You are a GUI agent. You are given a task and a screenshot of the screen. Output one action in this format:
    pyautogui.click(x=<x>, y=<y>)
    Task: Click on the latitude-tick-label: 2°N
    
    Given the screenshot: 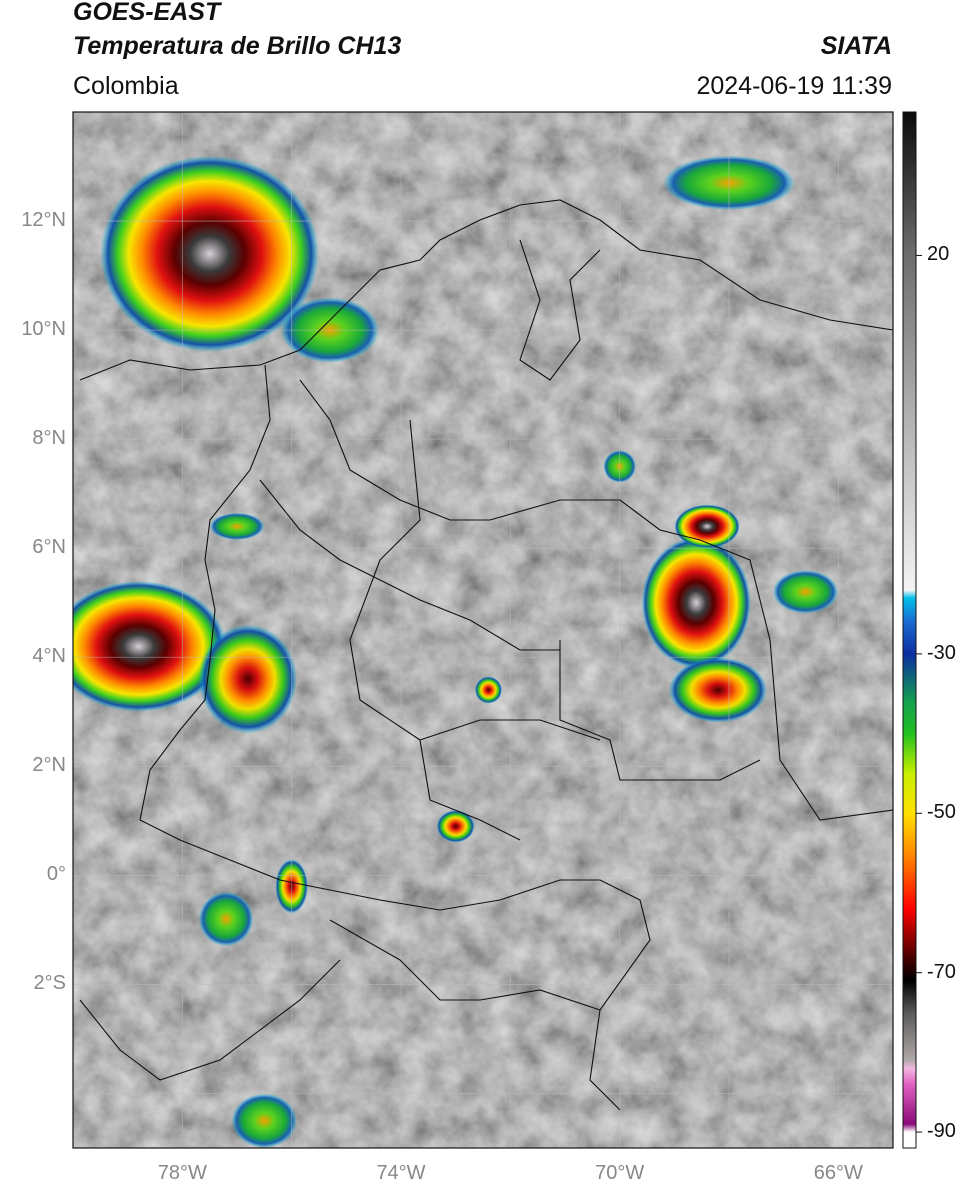 What is the action you would take?
    pyautogui.click(x=49, y=765)
    